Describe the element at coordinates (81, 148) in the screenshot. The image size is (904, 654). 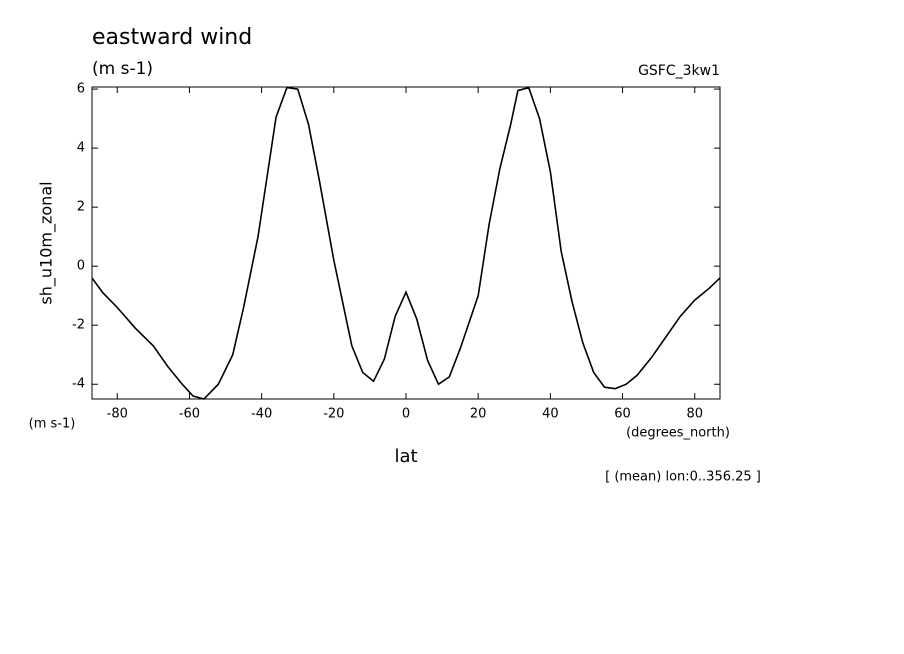
I see `y-tick-label: 4` at that location.